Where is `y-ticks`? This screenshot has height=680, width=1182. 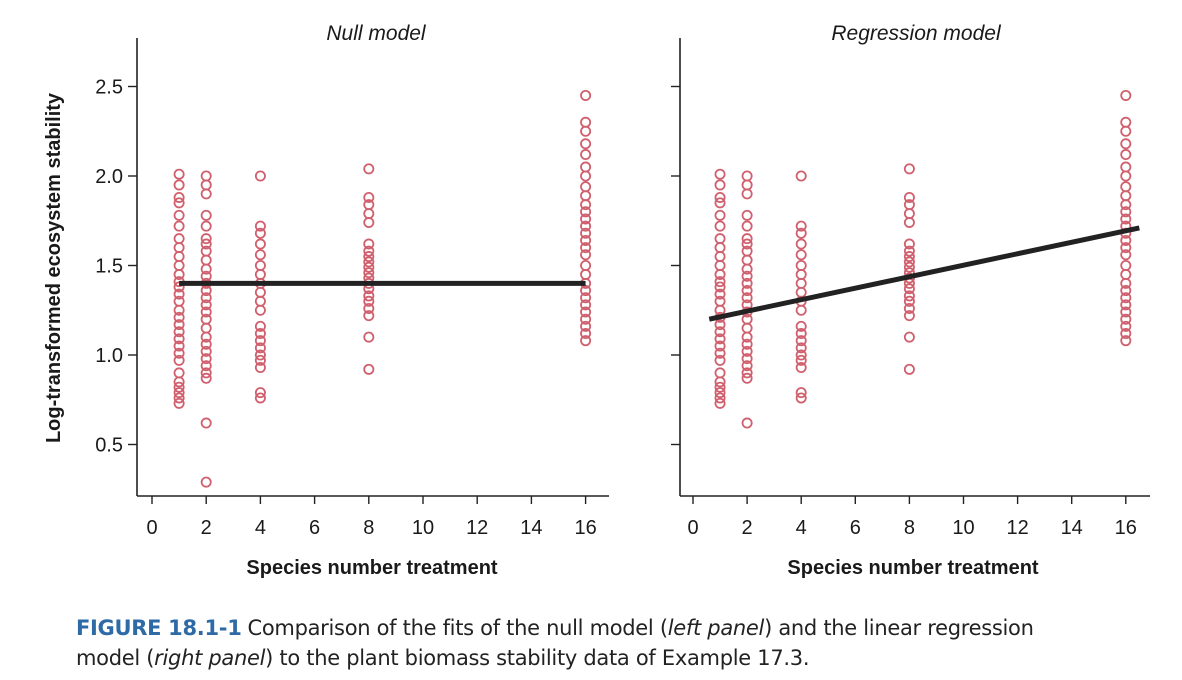 y-ticks is located at coordinates (675, 265).